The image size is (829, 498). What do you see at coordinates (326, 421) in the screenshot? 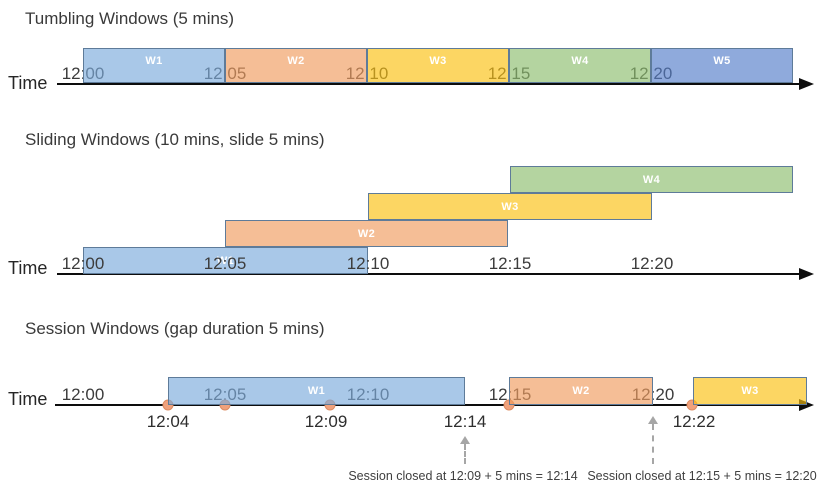
I see `event-time-label-1209: 12:09` at bounding box center [326, 421].